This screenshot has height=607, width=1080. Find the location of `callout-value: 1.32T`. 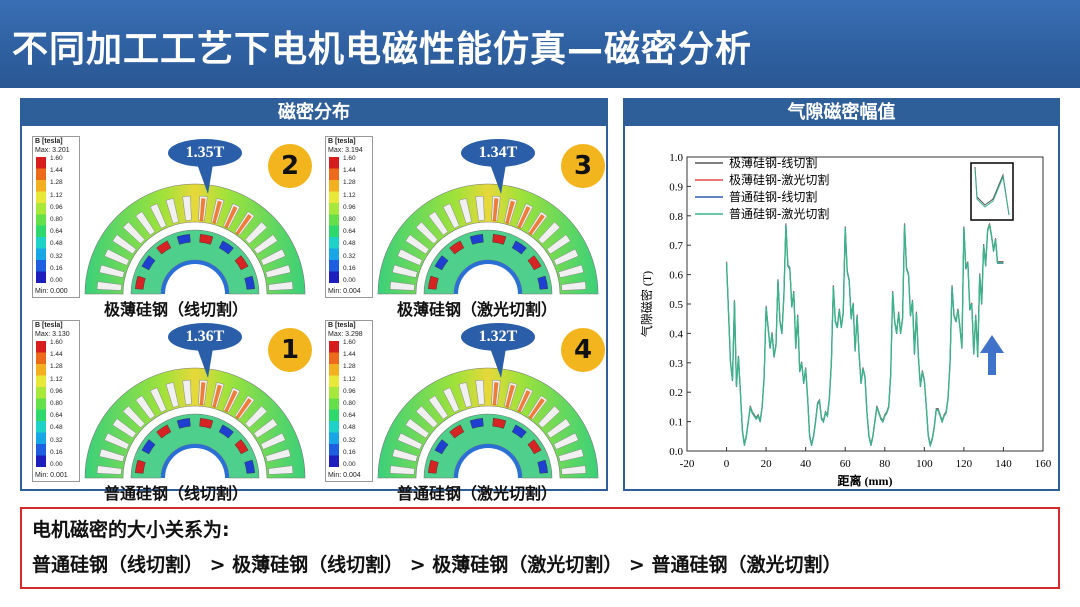

callout-value: 1.32T is located at coordinates (498, 336).